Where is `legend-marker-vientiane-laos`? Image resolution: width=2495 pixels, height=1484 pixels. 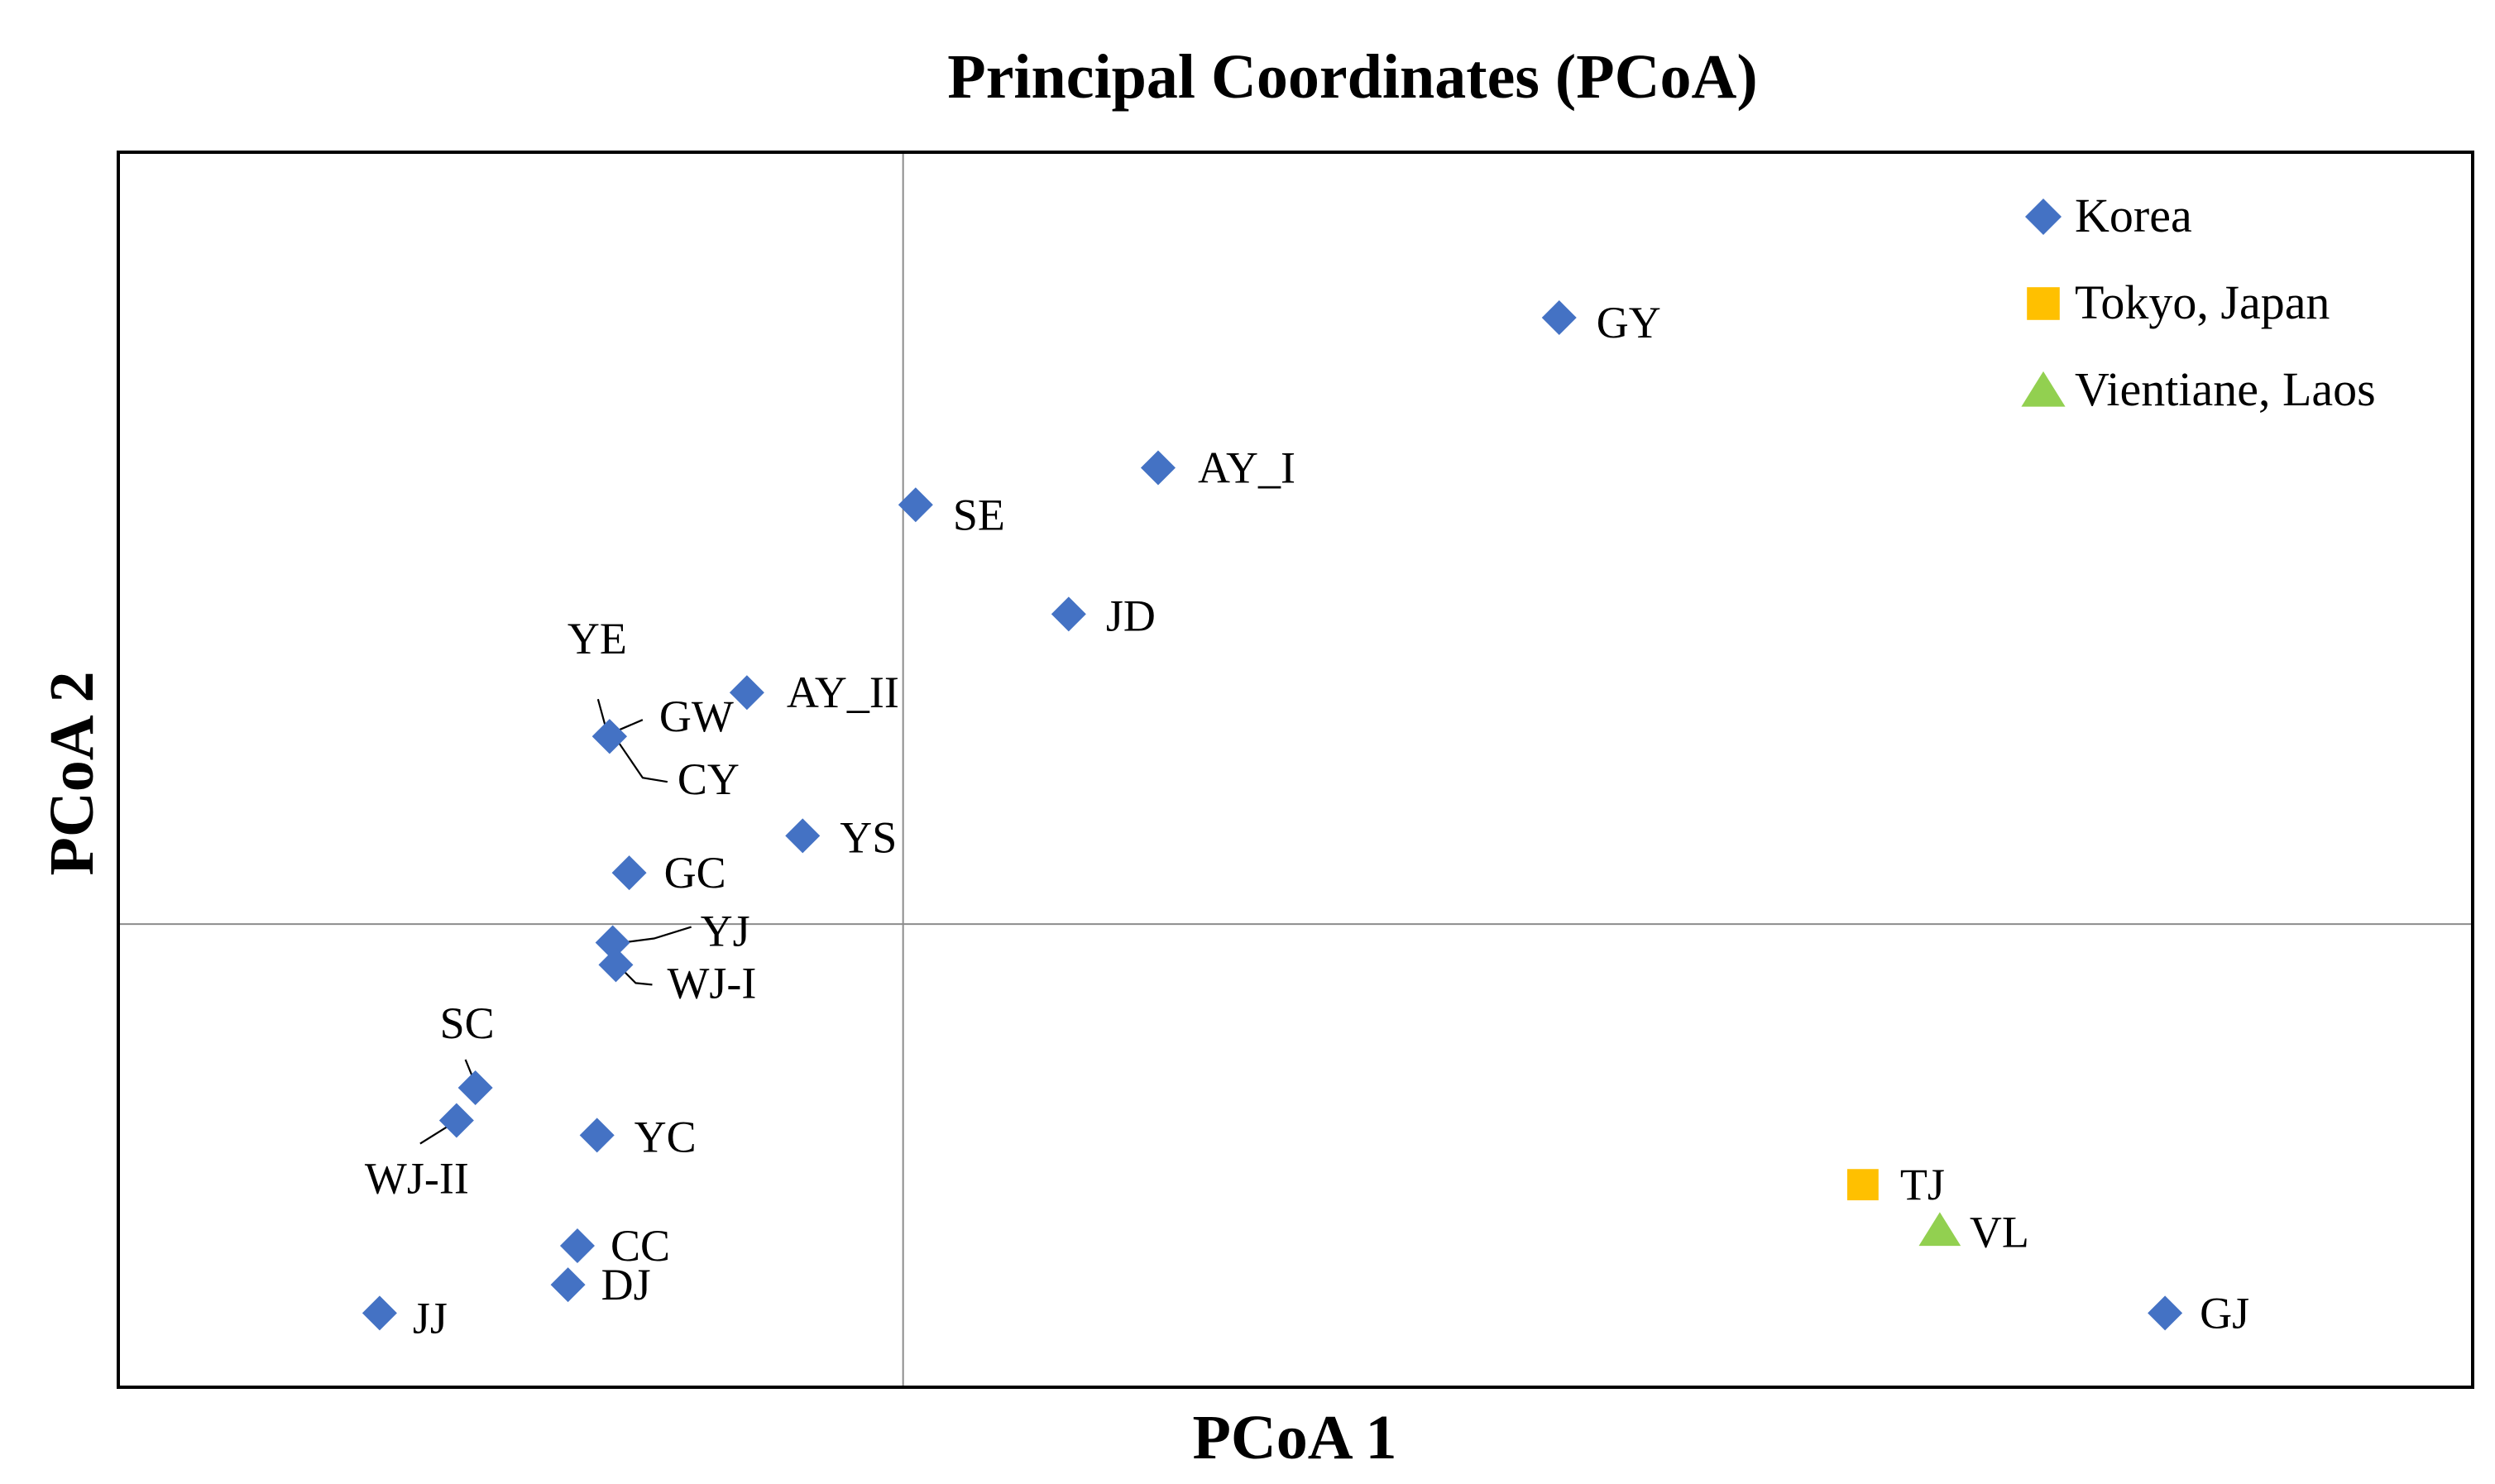
legend-marker-vientiane-laos is located at coordinates (2043, 389).